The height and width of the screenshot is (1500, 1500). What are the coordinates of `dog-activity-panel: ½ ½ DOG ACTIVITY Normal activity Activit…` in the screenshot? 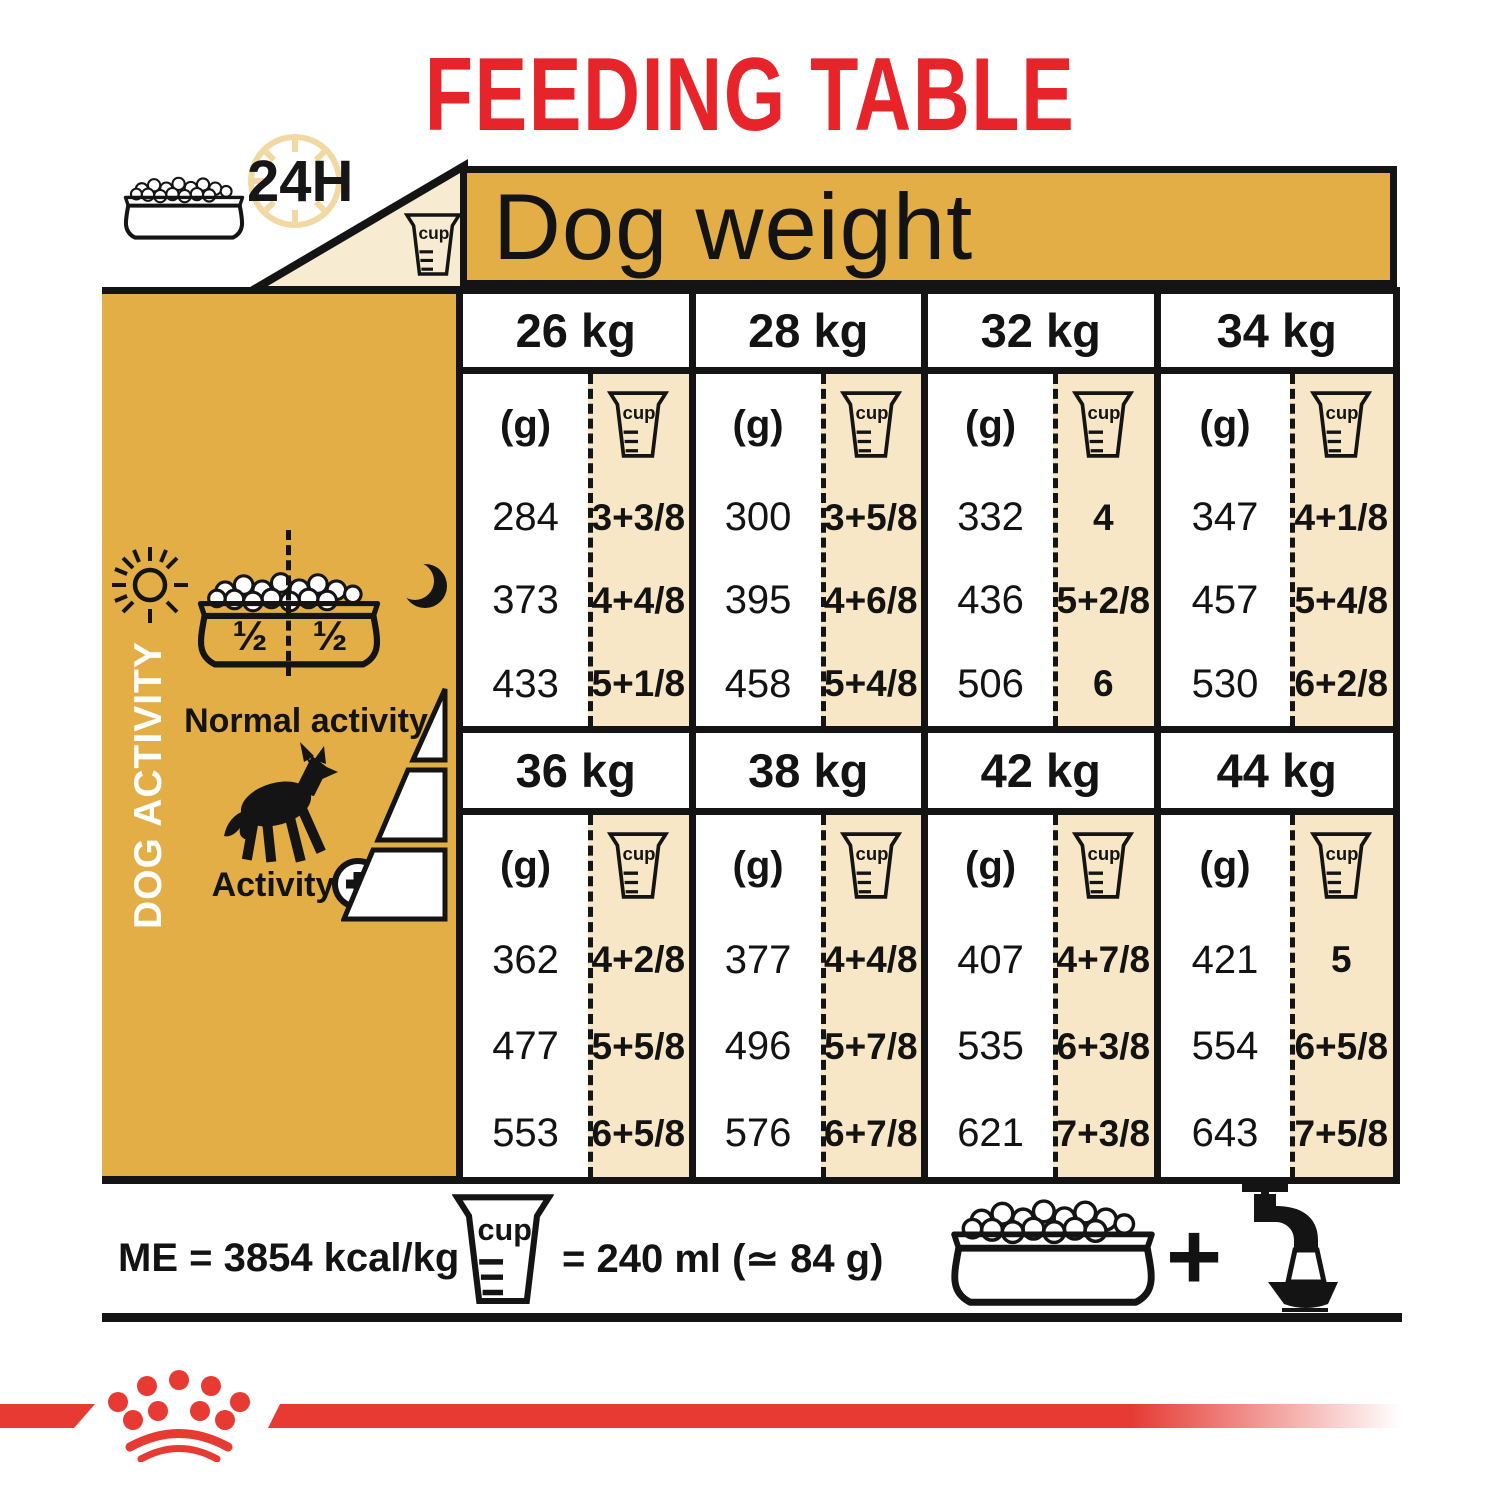 It's located at (281, 735).